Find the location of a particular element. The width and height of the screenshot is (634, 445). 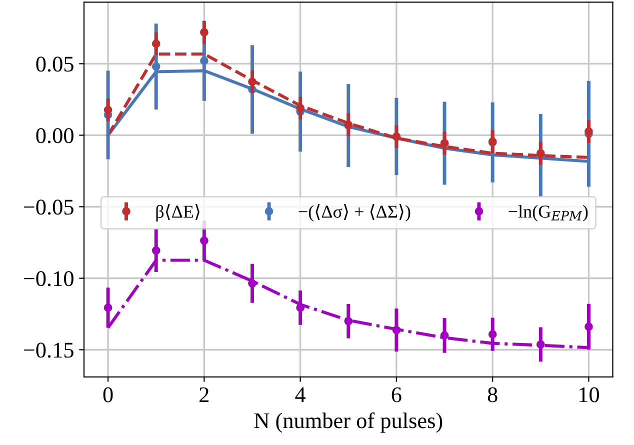

y-tick-label: −0.05 is located at coordinates (49, 207).